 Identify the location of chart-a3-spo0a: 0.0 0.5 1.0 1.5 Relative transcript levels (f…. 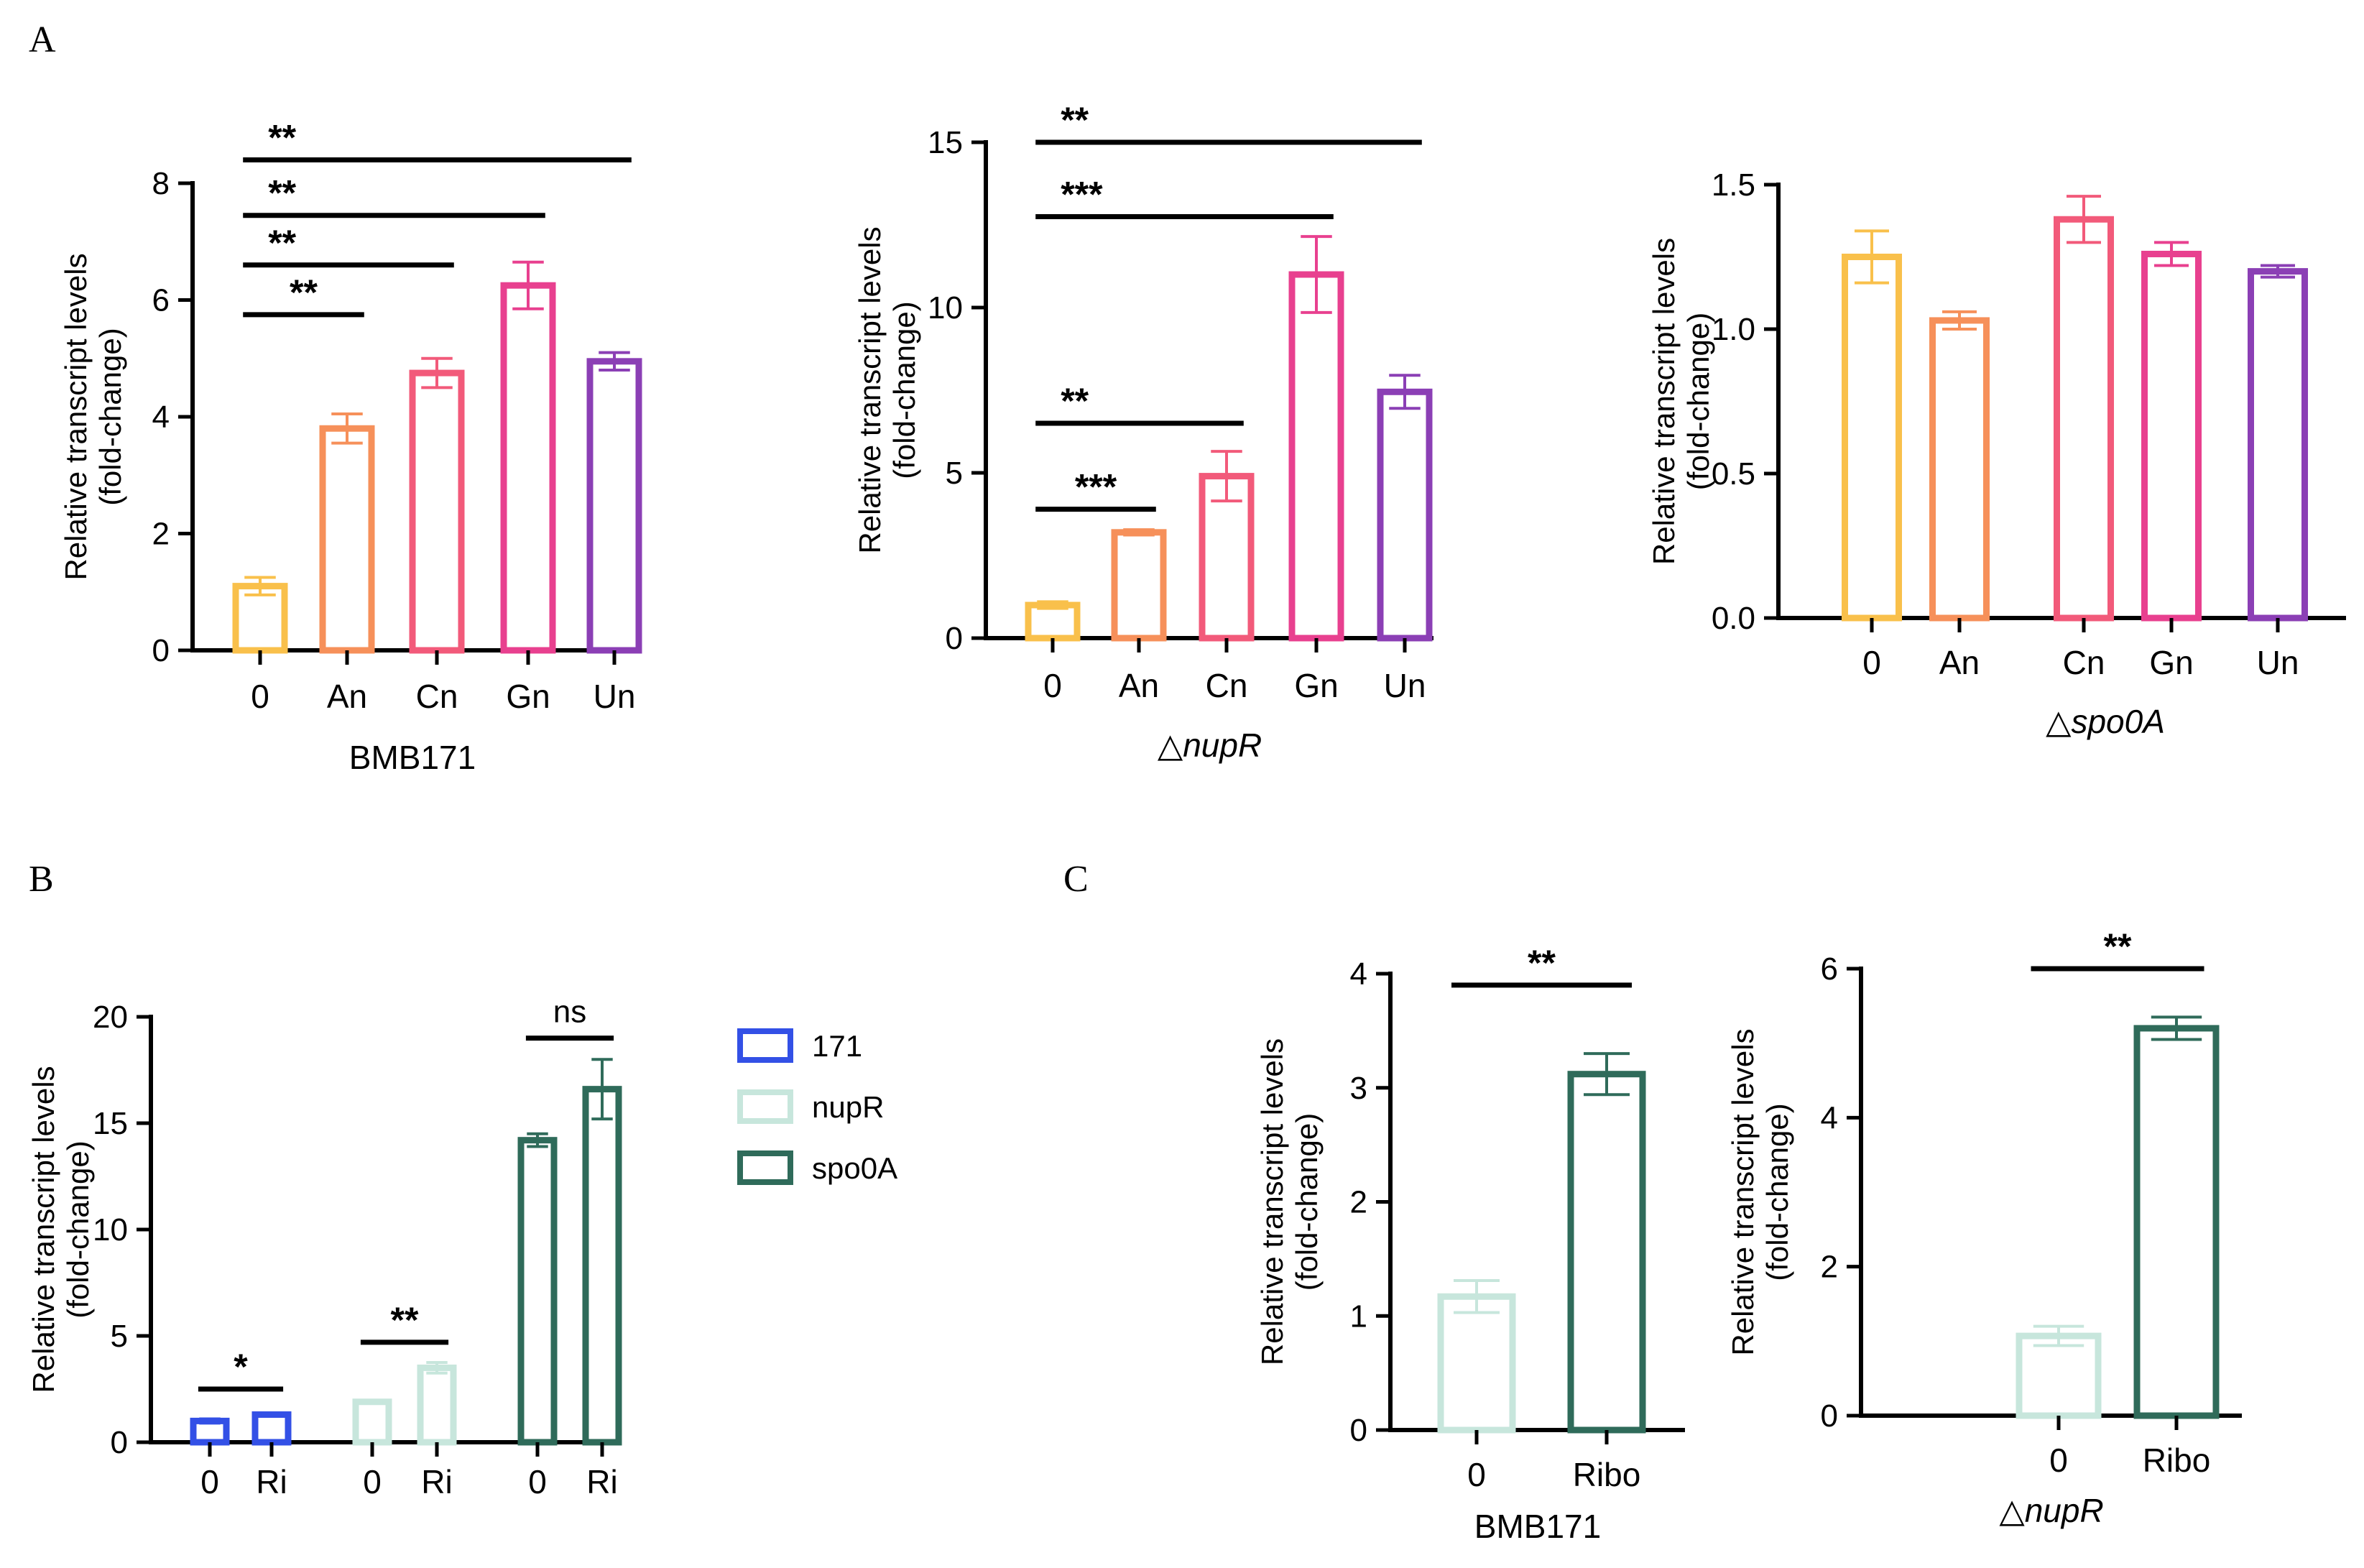
(1997, 453).